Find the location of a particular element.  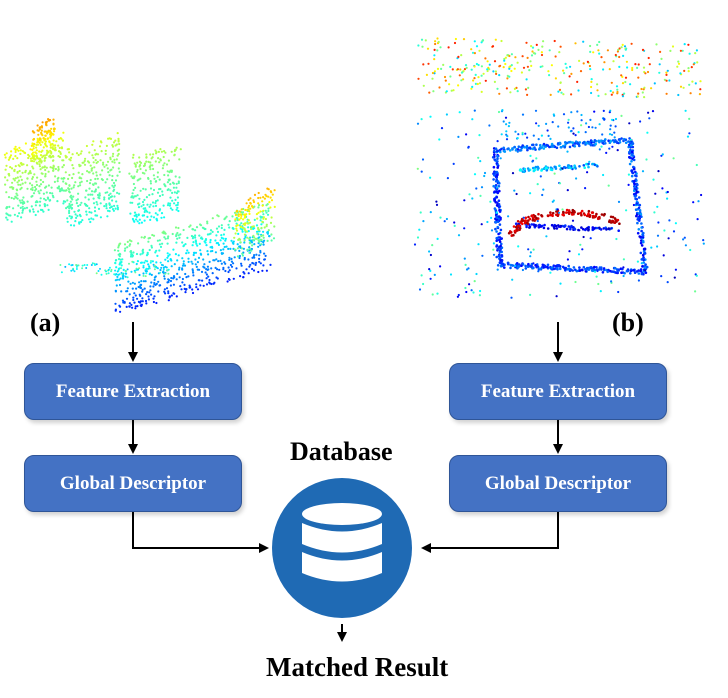

arrow-b-to-database is located at coordinates (490, 532).